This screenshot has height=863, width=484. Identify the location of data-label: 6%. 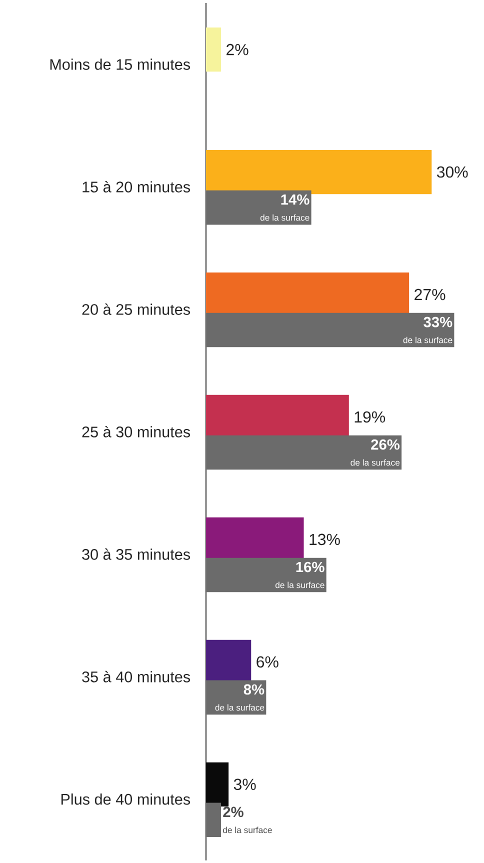
(267, 662).